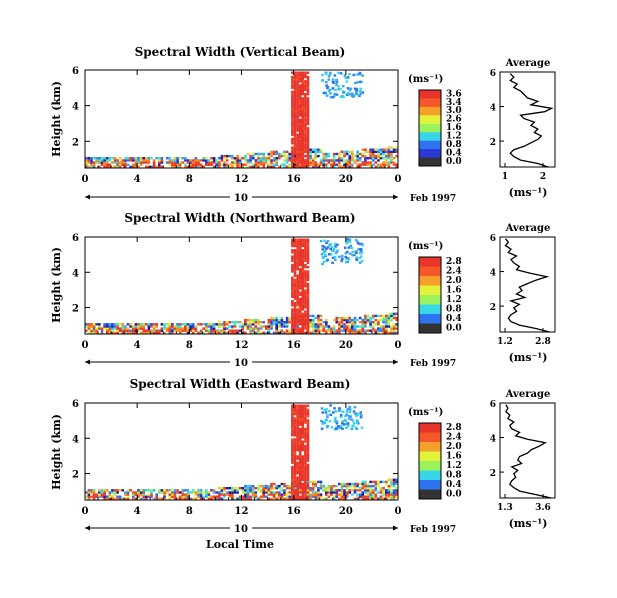 Image resolution: width=617 pixels, height=598 pixels. I want to click on colorbar-tick-label: 0.4, so click(454, 153).